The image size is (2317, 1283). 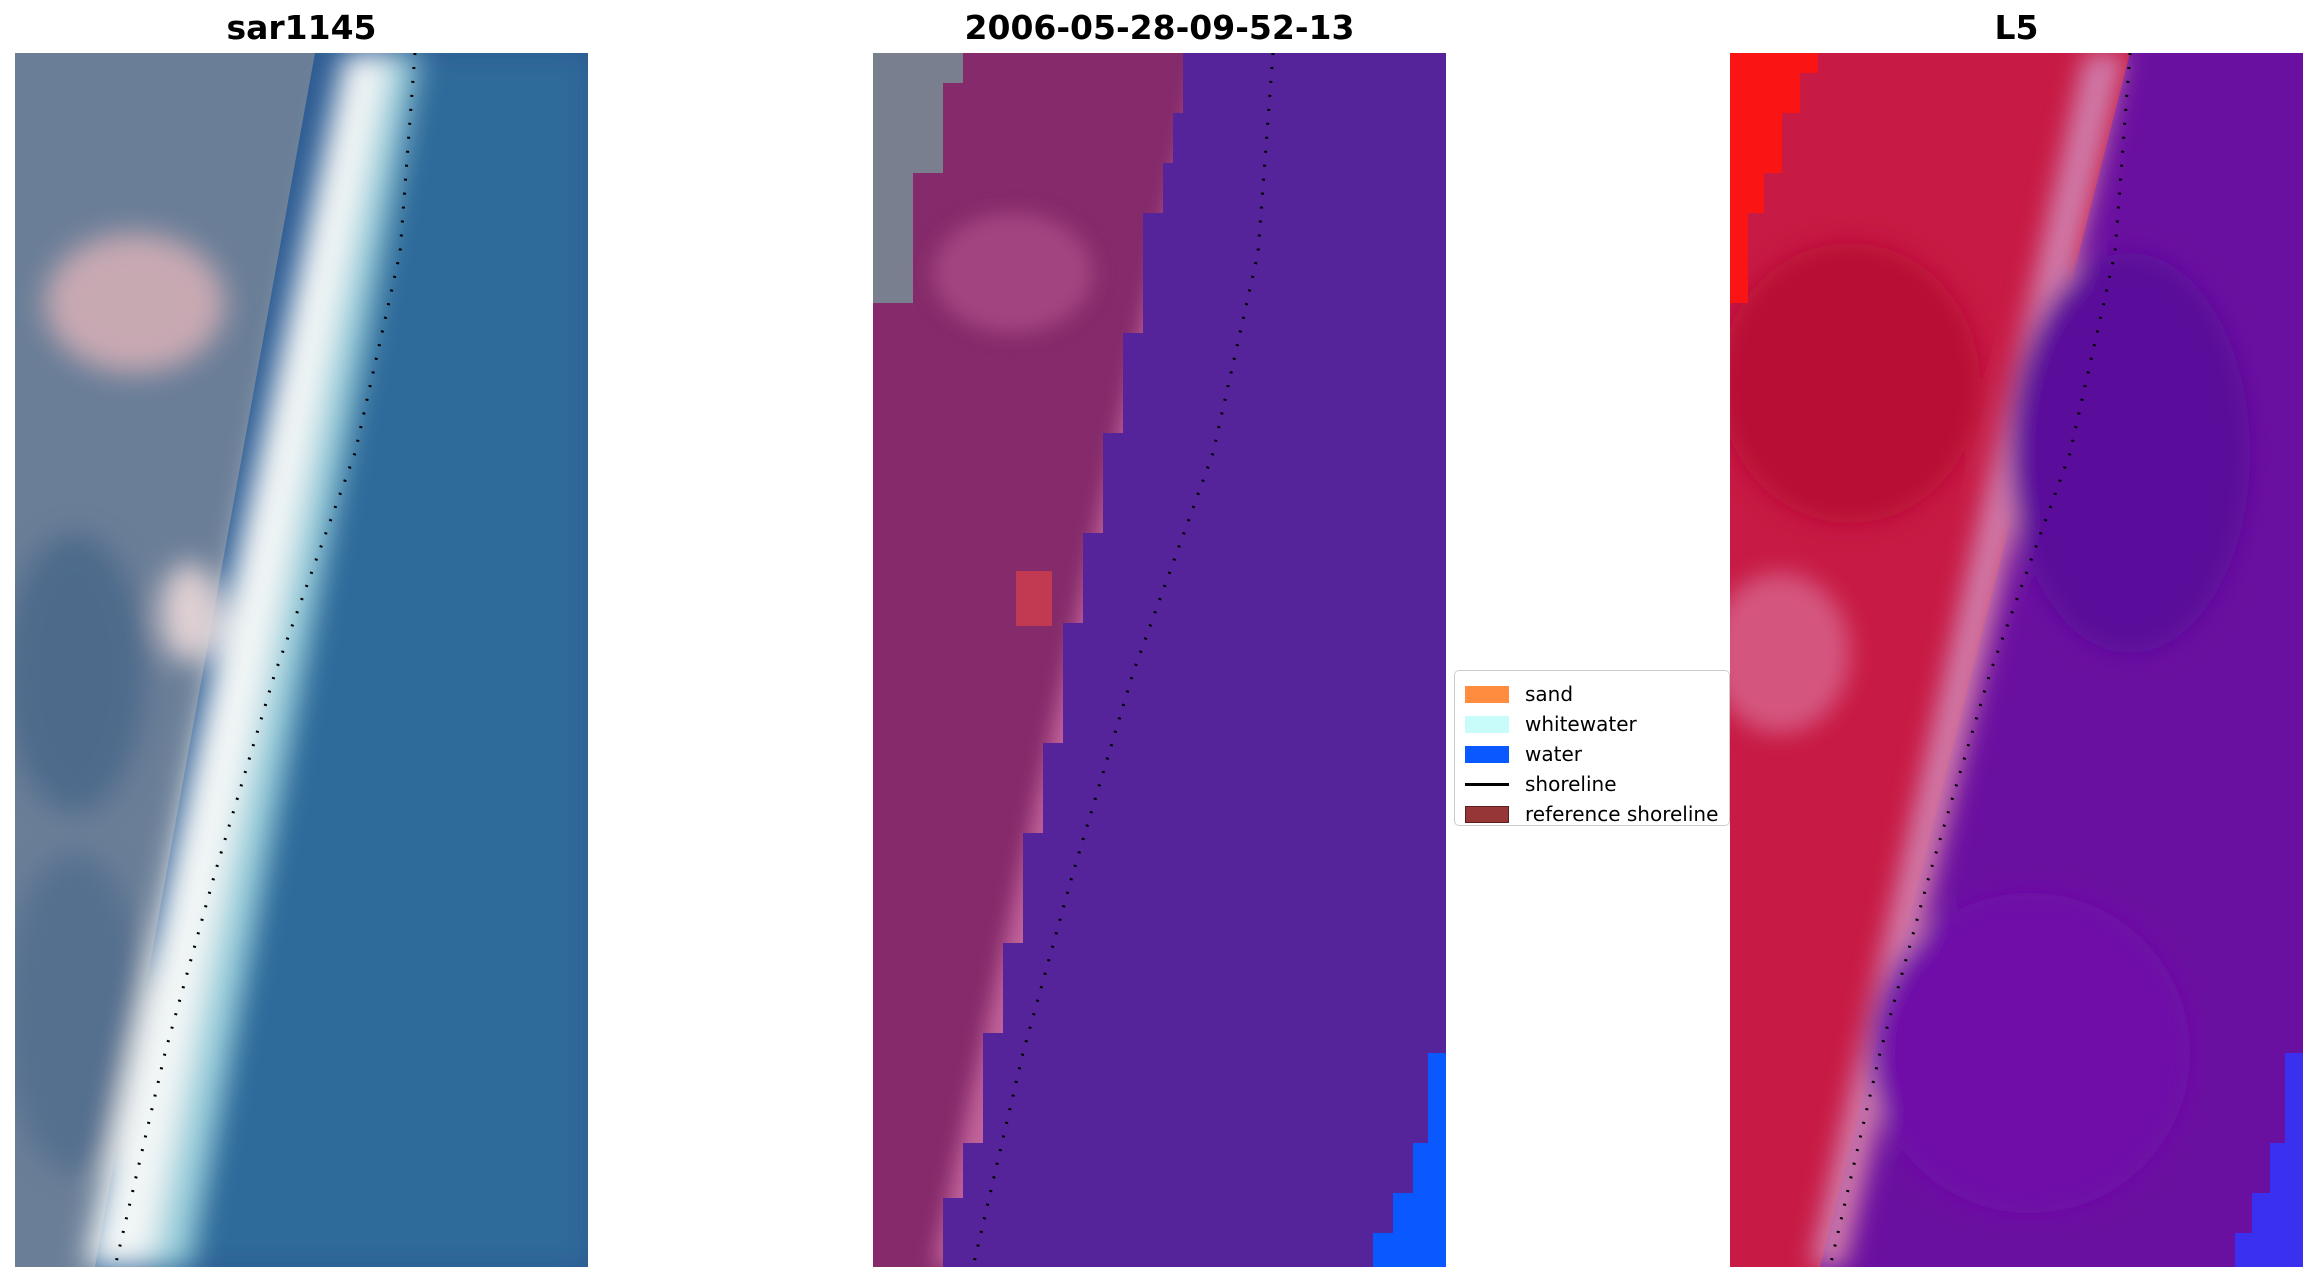 I want to click on legend-swatch-water, so click(x=1487, y=754).